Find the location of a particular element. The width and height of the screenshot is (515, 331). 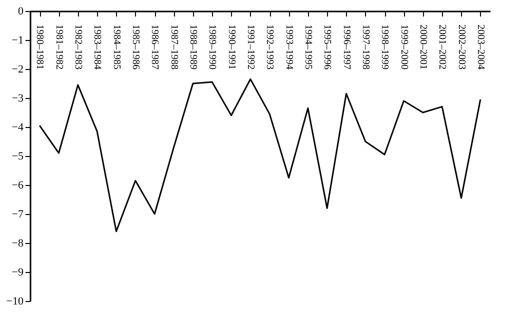

x-tick-label: 2001–2002 is located at coordinates (442, 47).